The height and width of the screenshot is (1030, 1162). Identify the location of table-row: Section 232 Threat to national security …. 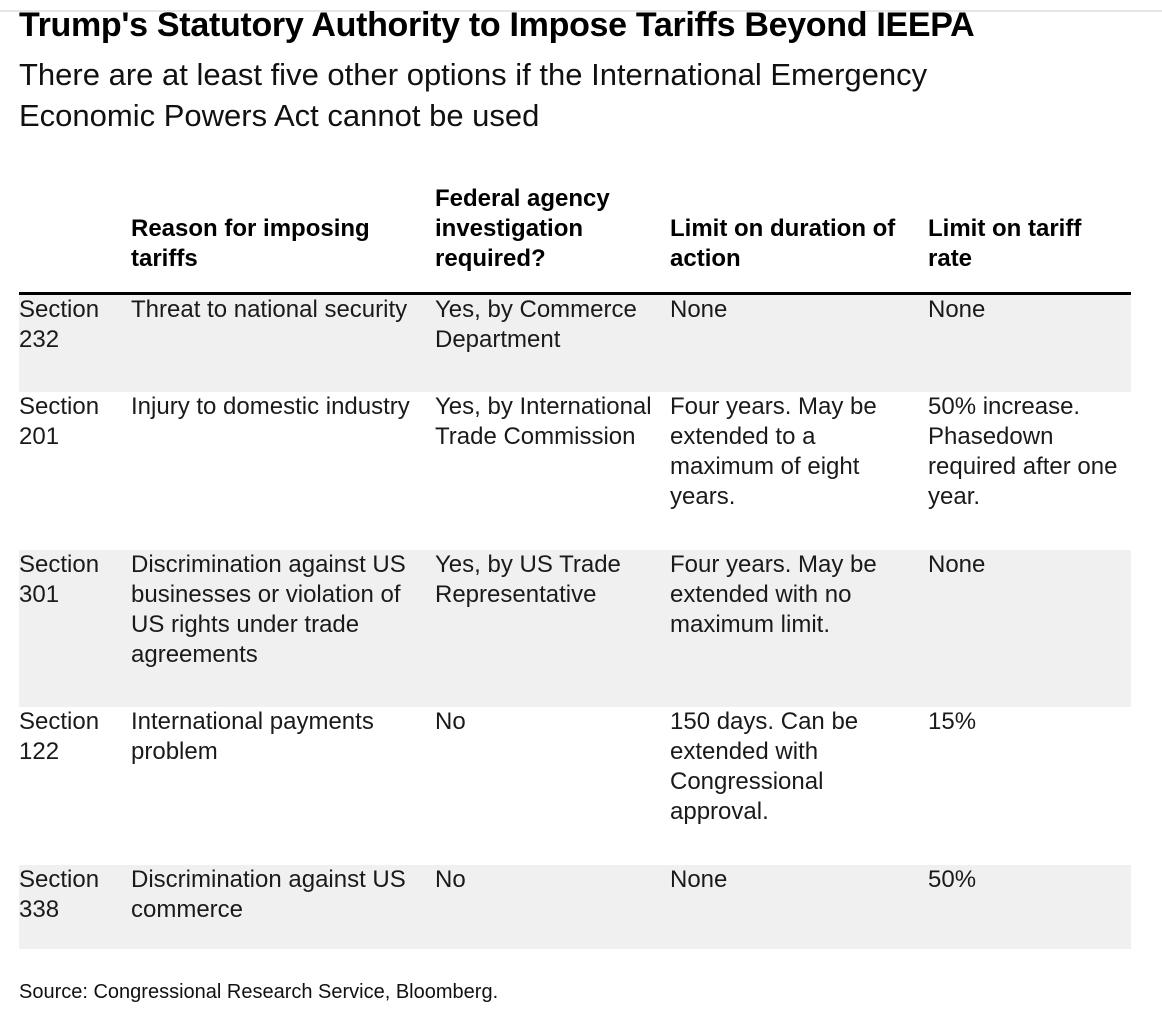
(575, 342).